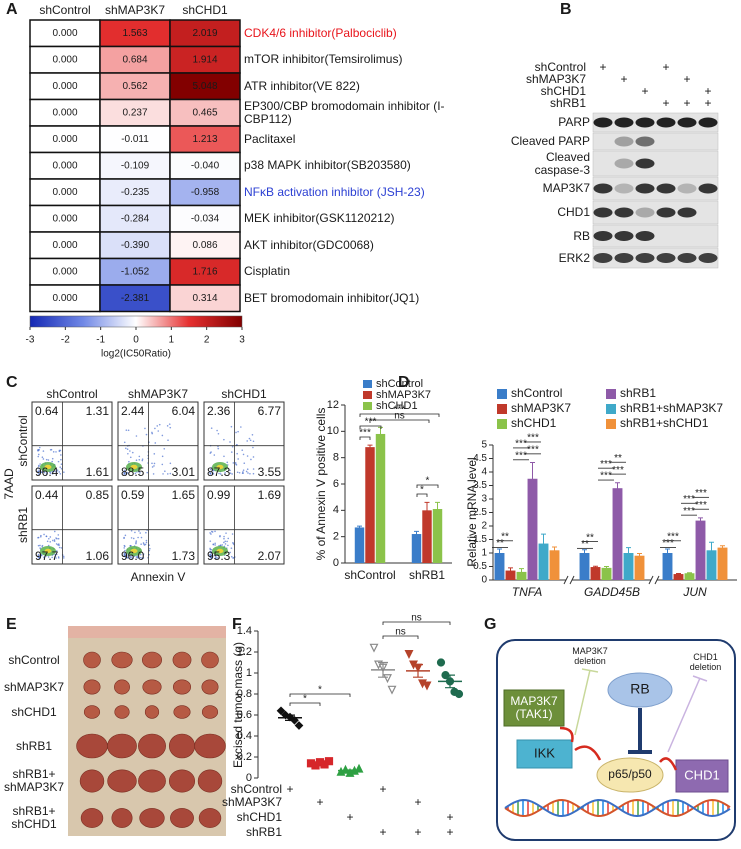 This screenshot has width=741, height=849. I want to click on y-tick-label: 0.8, so click(244, 694).